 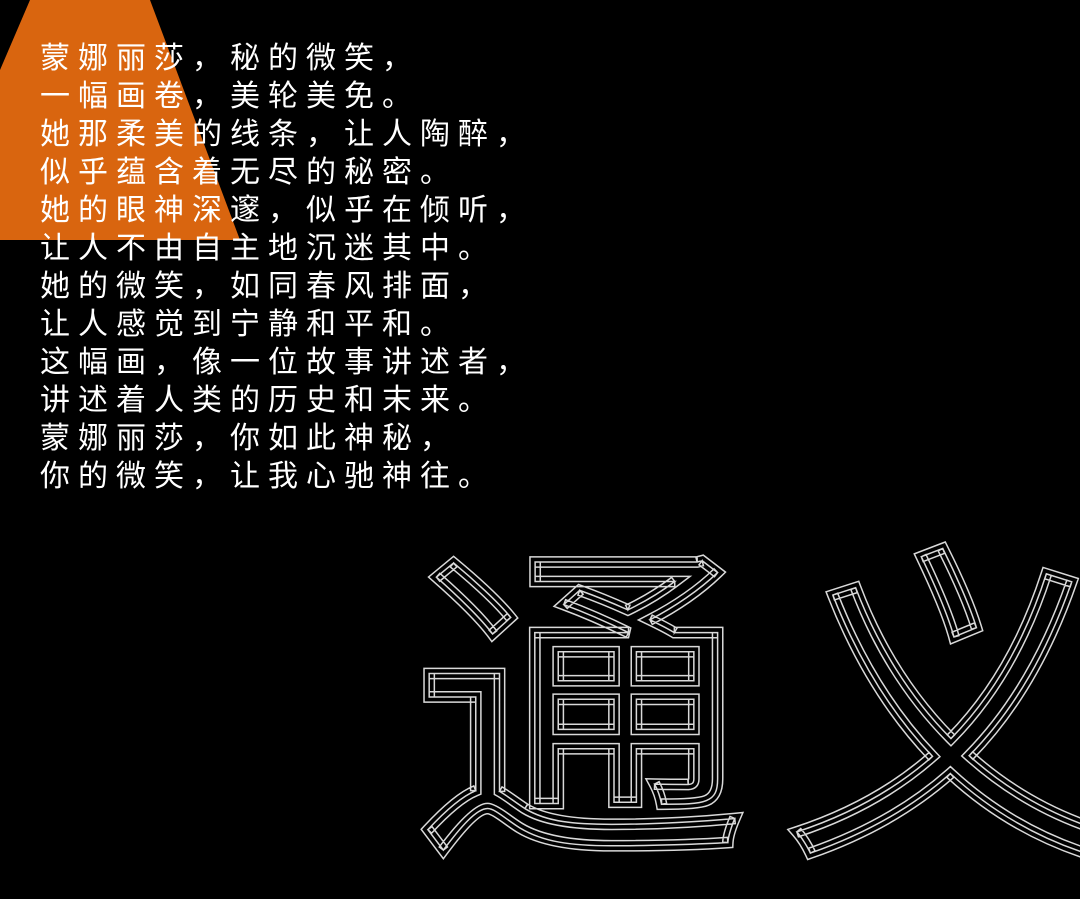 I want to click on poem-line: 似乎蕴含着无尽的秘密。, so click(x=249, y=172).